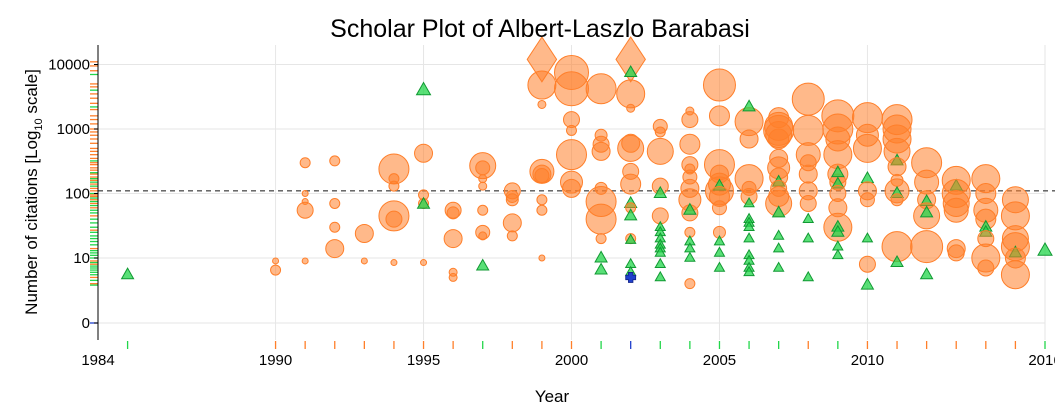  I want to click on chart-title: Scholar Plot of Albert-Laszlo Barabasi, so click(540, 29).